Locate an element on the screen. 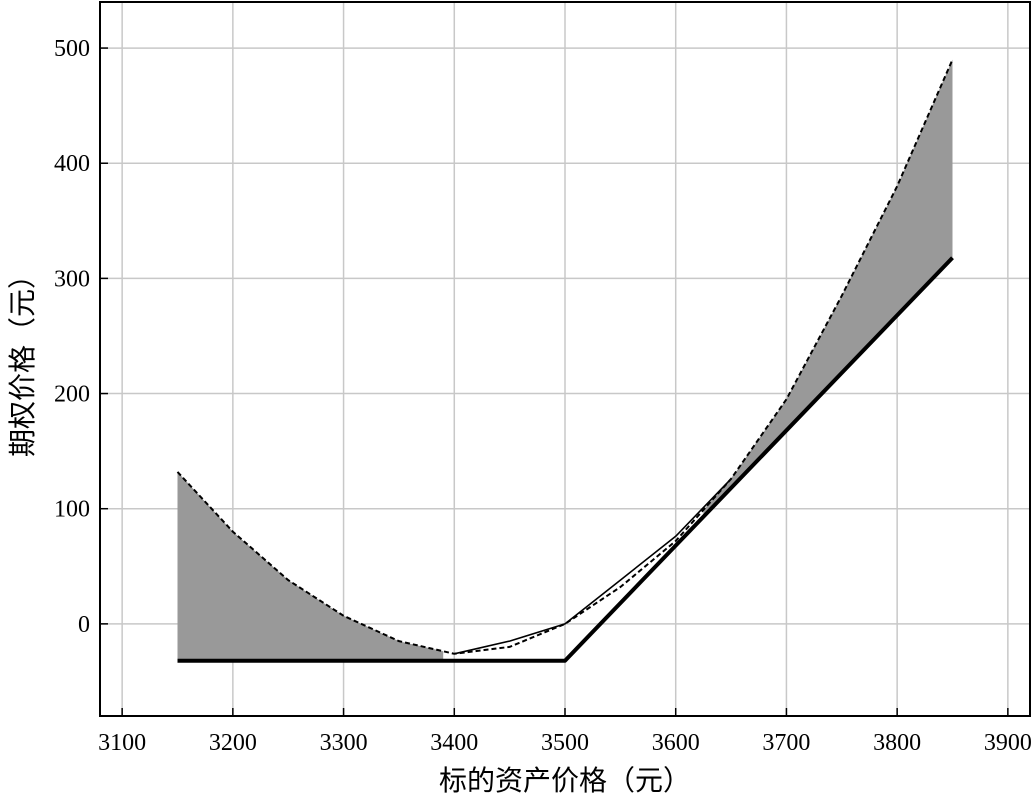 This screenshot has width=1033, height=796. x-tick-label: 3900 is located at coordinates (1008, 743).